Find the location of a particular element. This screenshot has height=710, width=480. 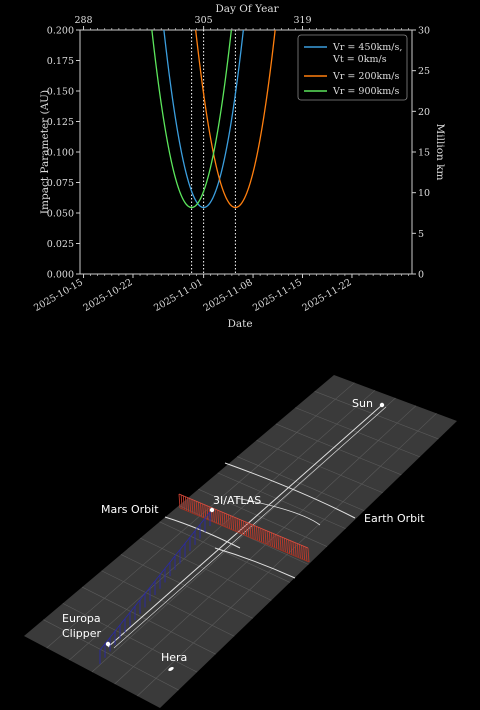

orbit-arc-inner is located at coordinates (278, 511).